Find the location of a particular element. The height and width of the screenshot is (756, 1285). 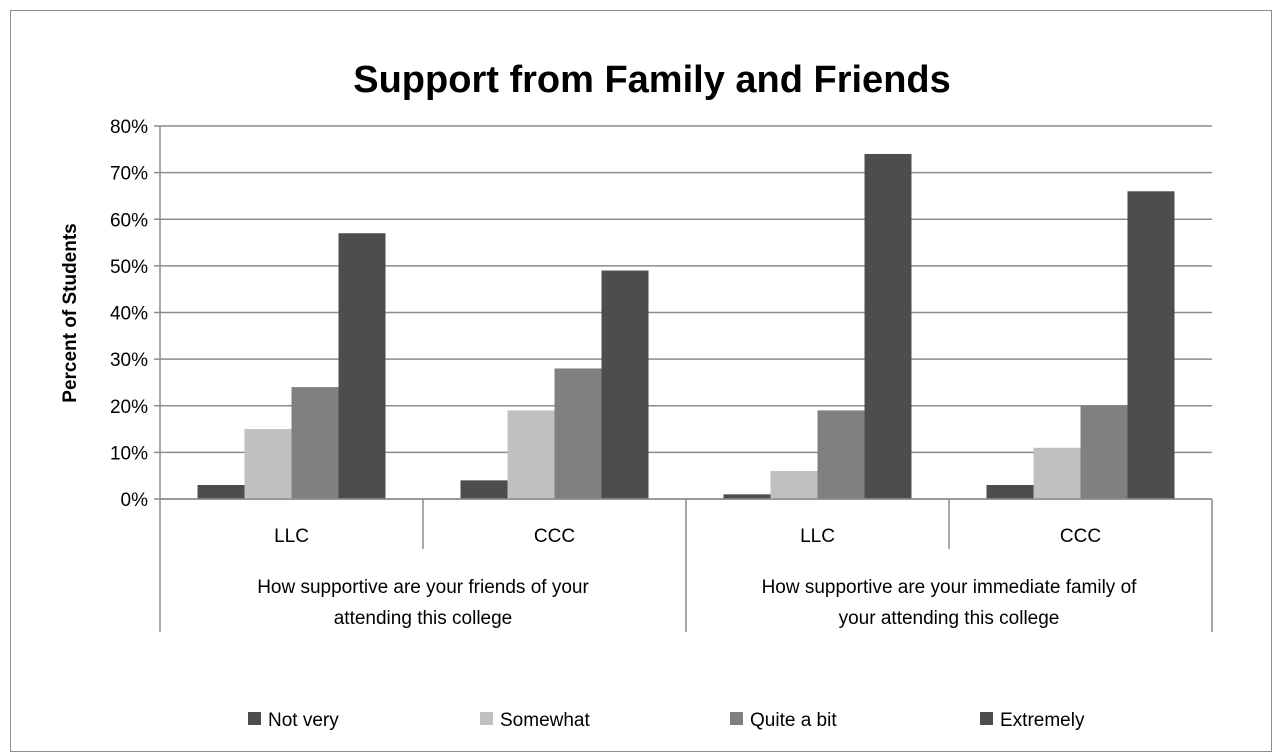

legend-label: Quite a bit is located at coordinates (793, 720).